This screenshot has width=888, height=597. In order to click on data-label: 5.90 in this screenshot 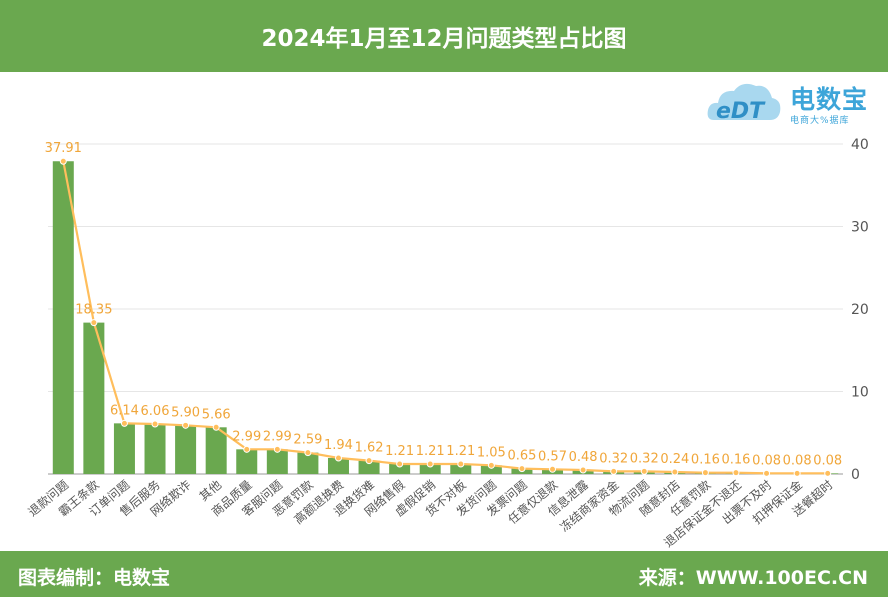, I will do `click(185, 412)`.